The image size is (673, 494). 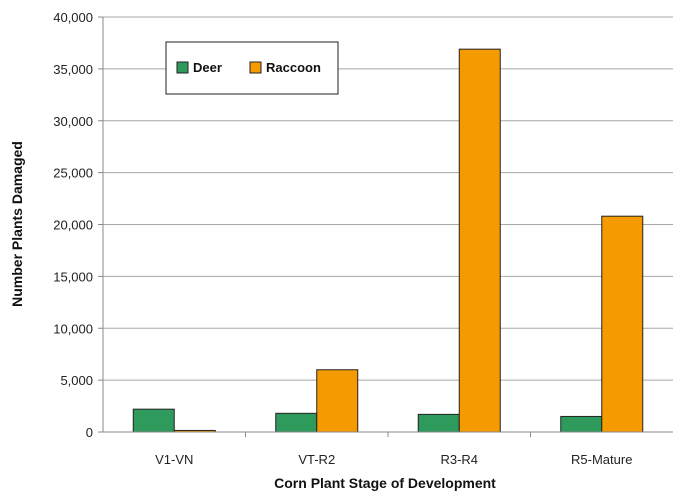 I want to click on y-tick-label: 15,000, so click(x=73, y=276).